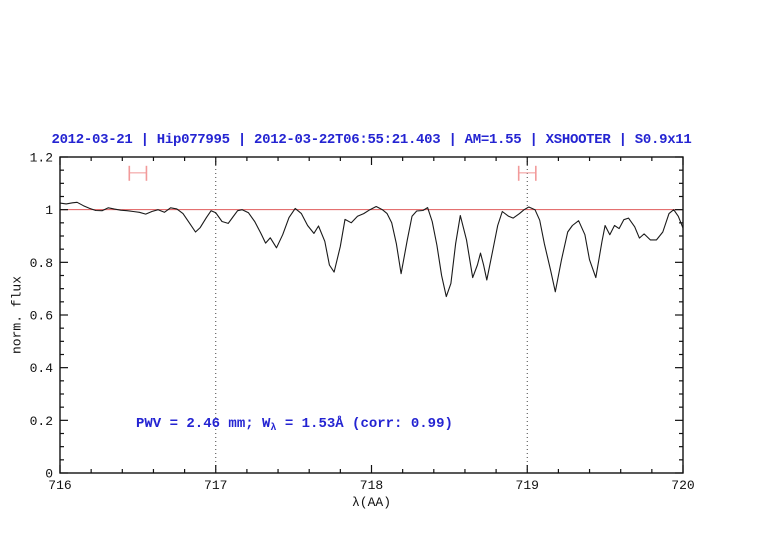 This screenshot has height=542, width=782. What do you see at coordinates (273, 428) in the screenshot?
I see `pwv-annotation-lambda-subscript: λ` at bounding box center [273, 428].